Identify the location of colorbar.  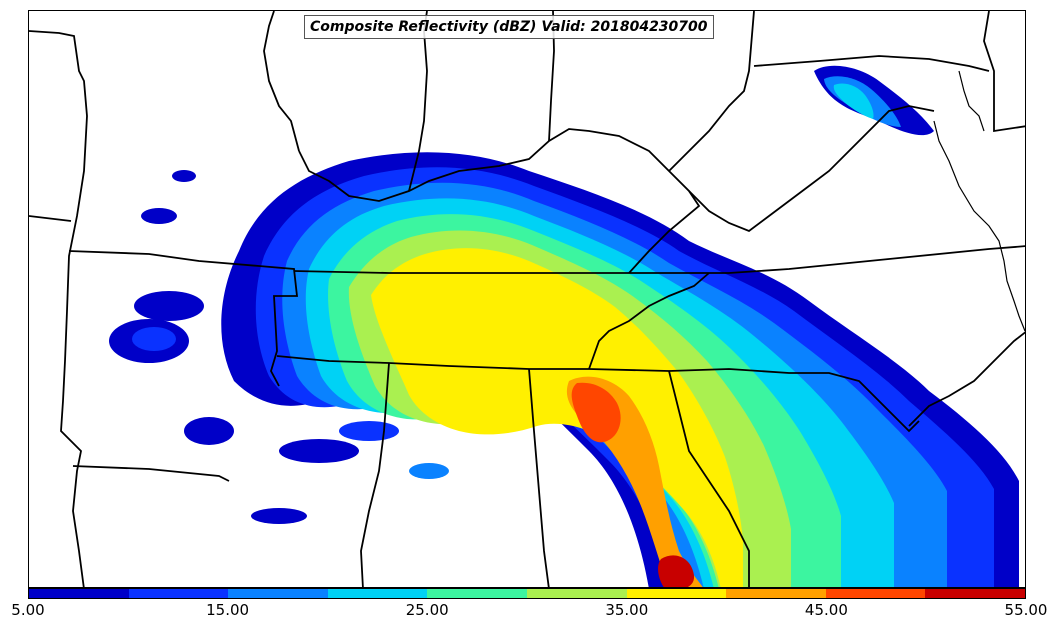
(527, 593).